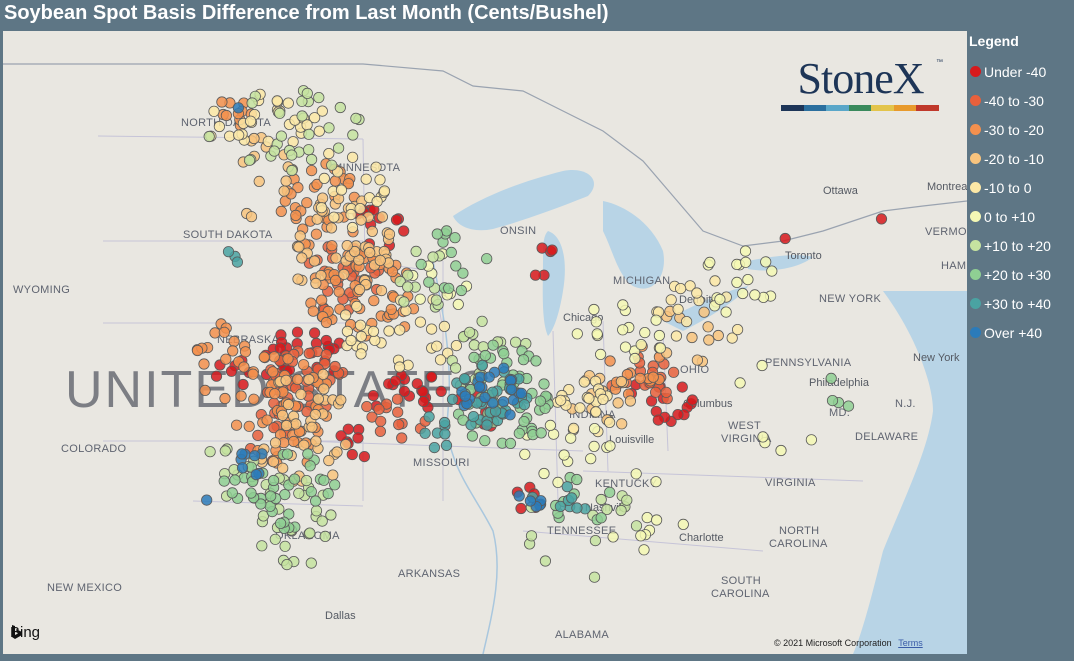  Describe the element at coordinates (1021, 274) in the screenshot. I see `legend-item: +20 to +30` at that location.